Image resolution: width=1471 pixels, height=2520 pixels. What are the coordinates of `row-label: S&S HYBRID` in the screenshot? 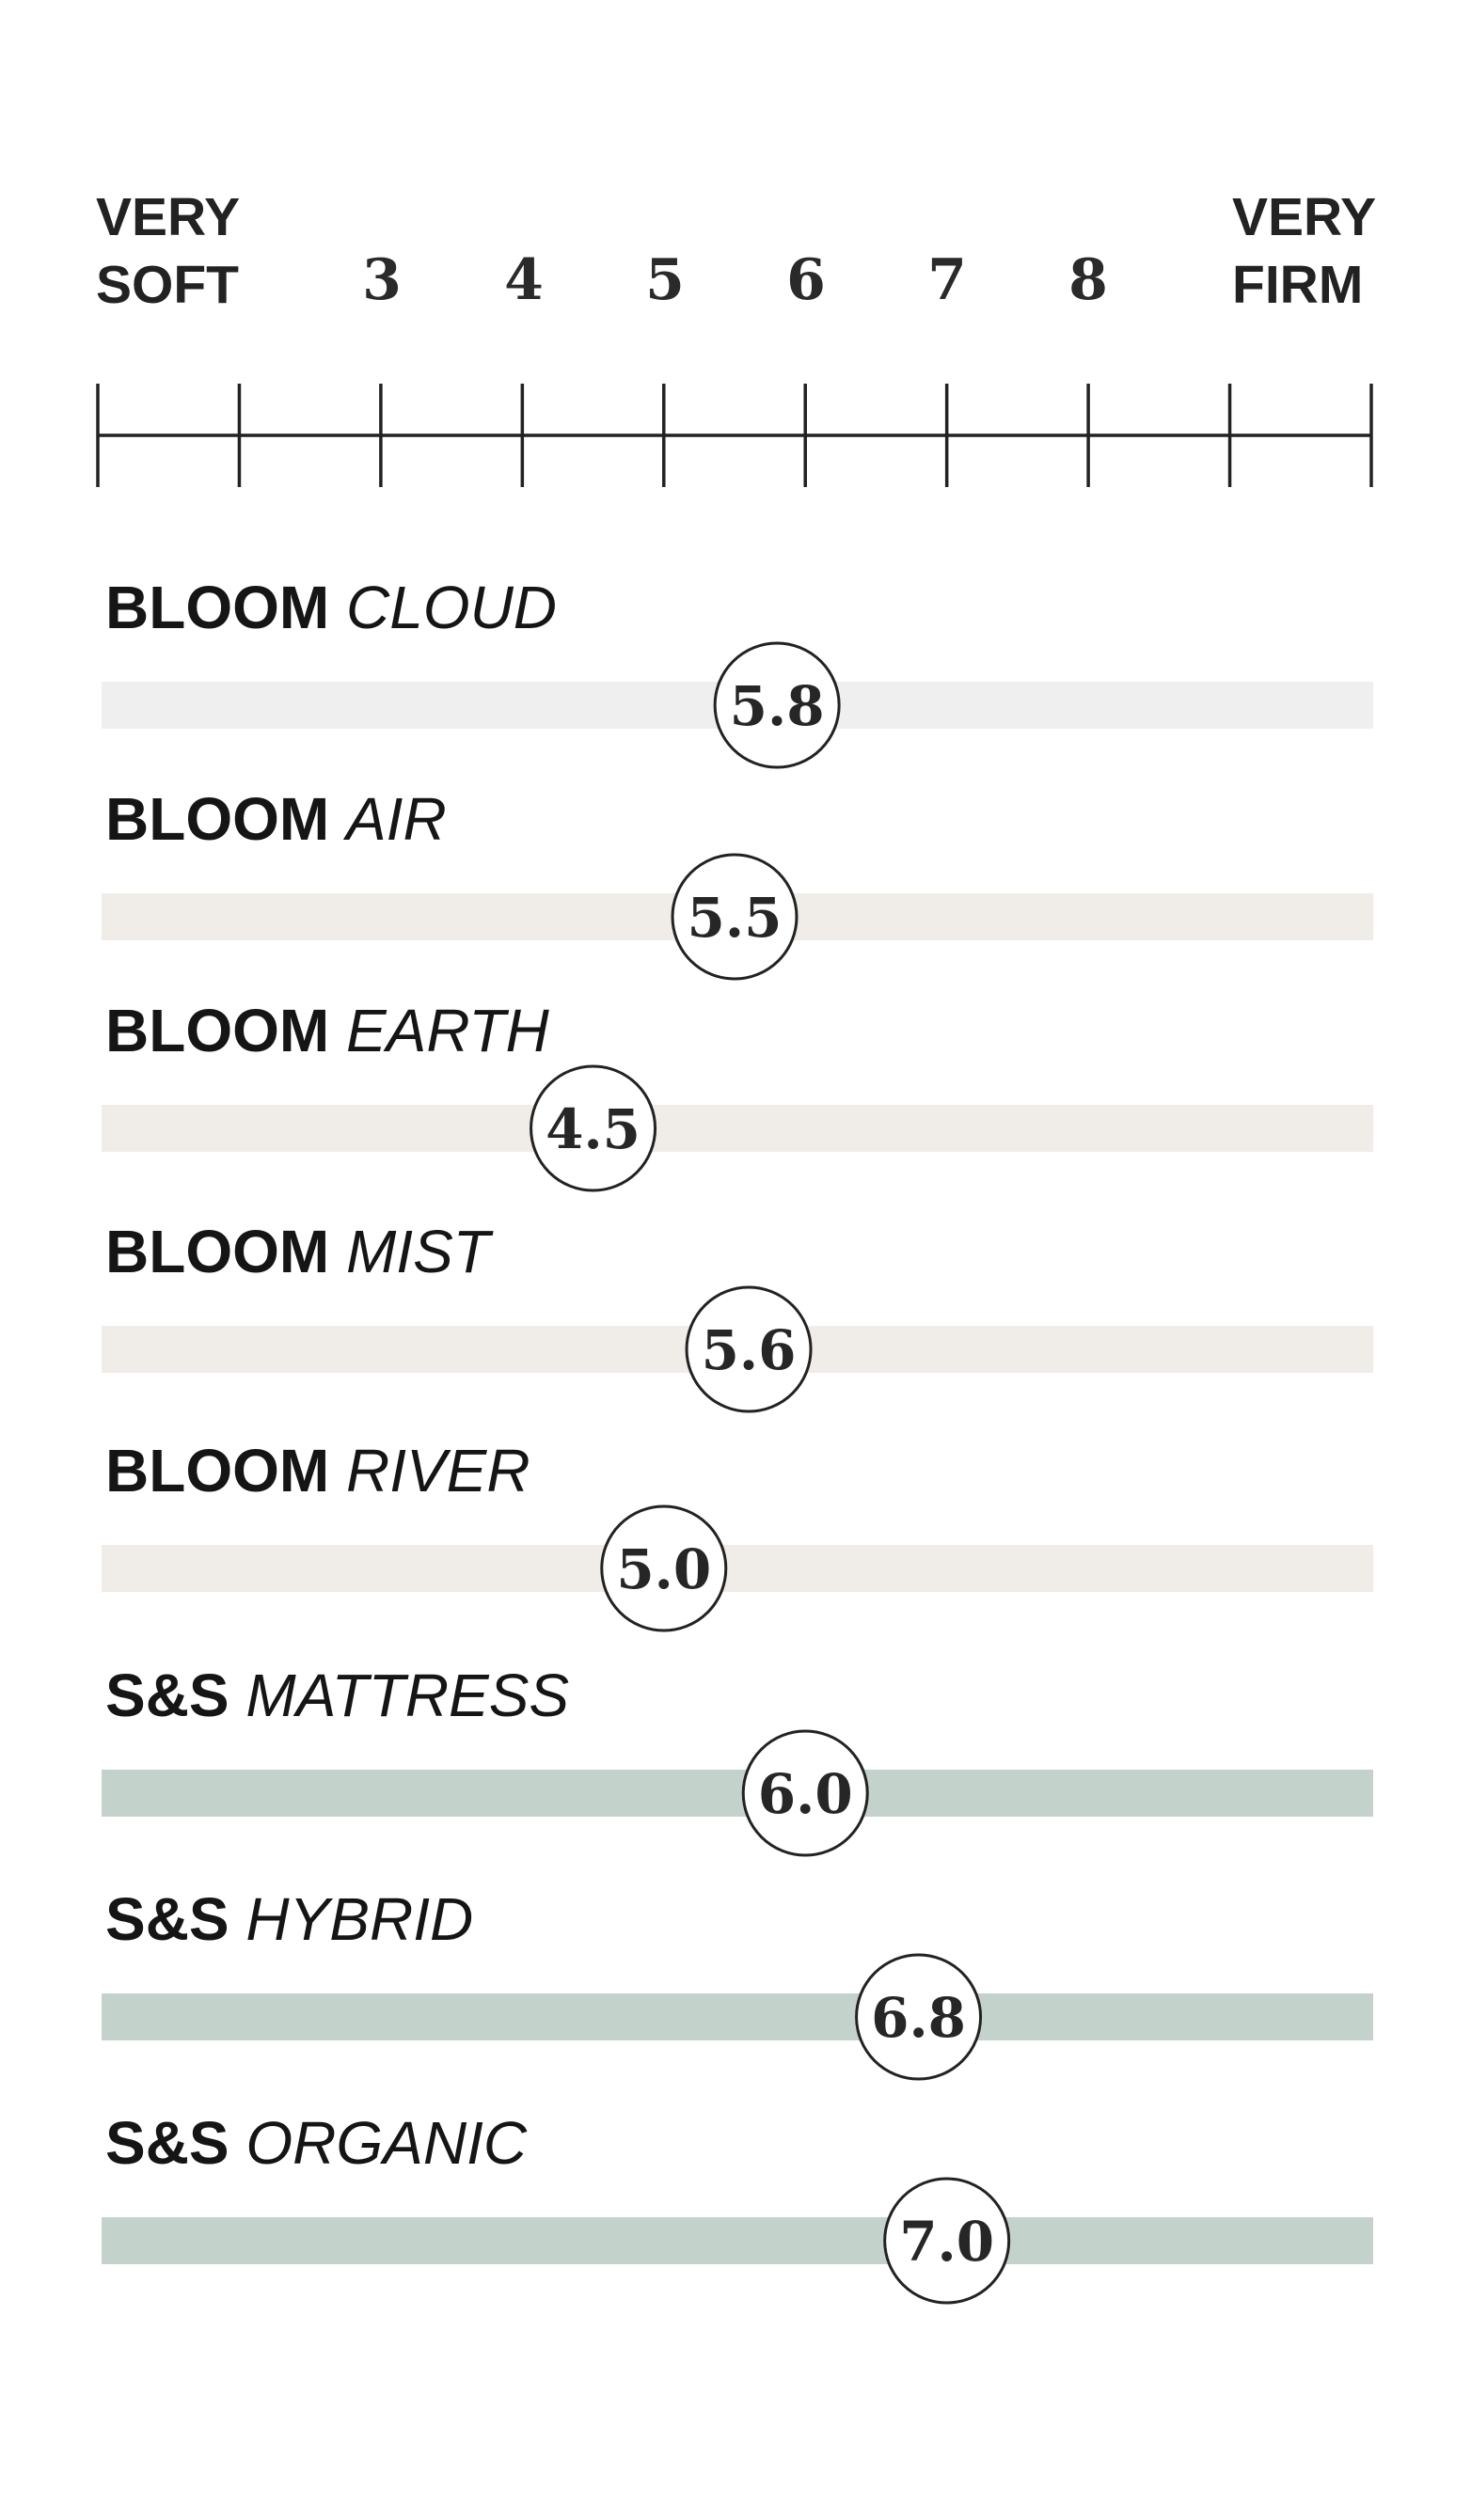 It's located at (289, 1919).